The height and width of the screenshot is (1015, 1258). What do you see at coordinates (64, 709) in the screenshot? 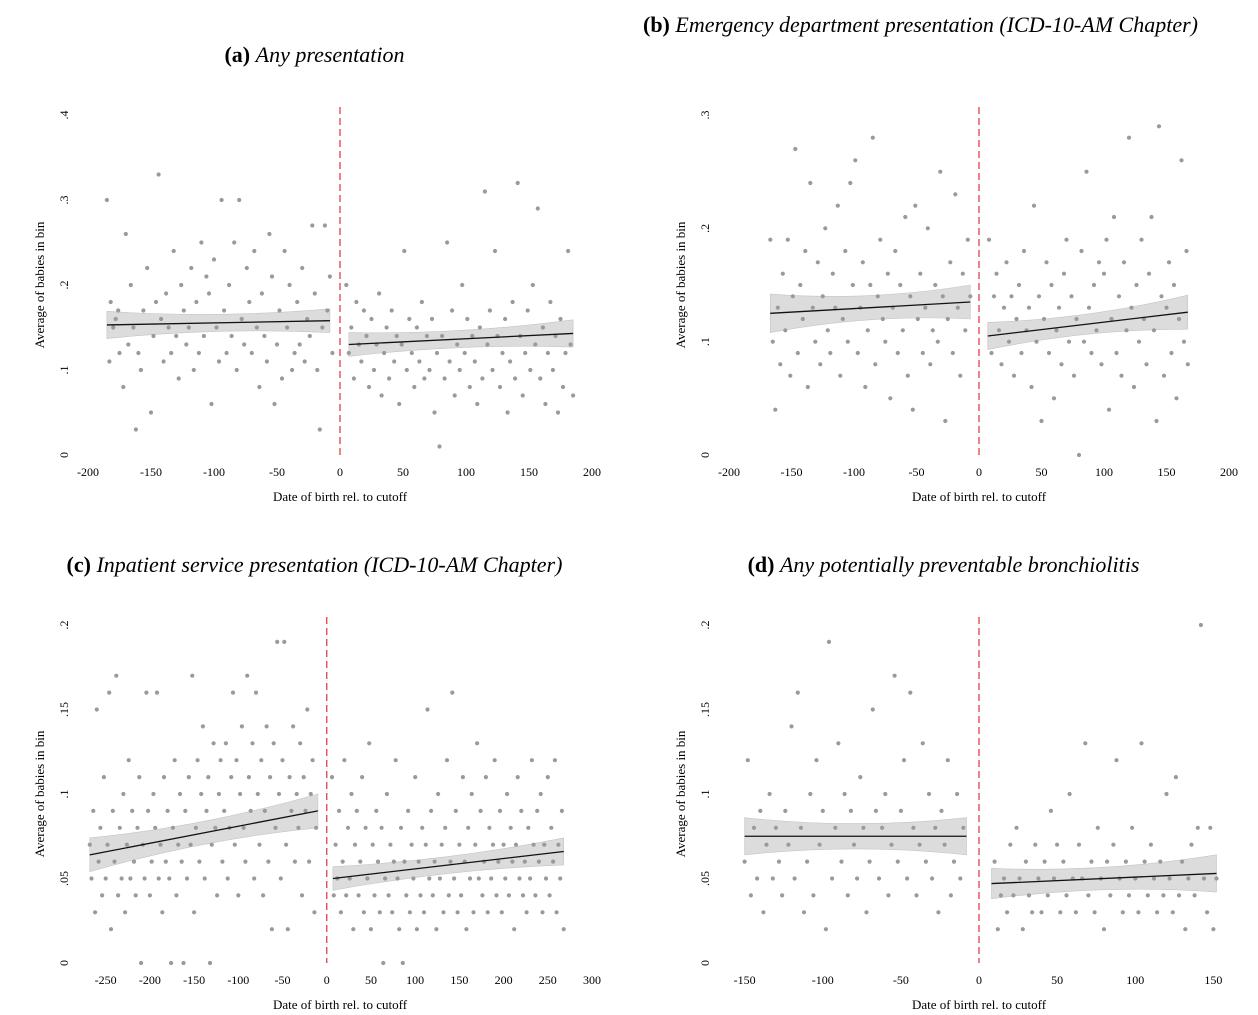
I see `y-tick-label: .15` at bounding box center [64, 709].